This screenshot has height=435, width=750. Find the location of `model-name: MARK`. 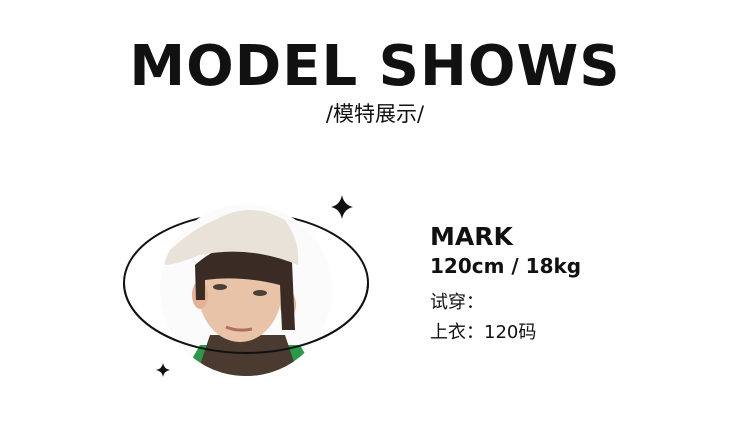

model-name: MARK is located at coordinates (471, 236).